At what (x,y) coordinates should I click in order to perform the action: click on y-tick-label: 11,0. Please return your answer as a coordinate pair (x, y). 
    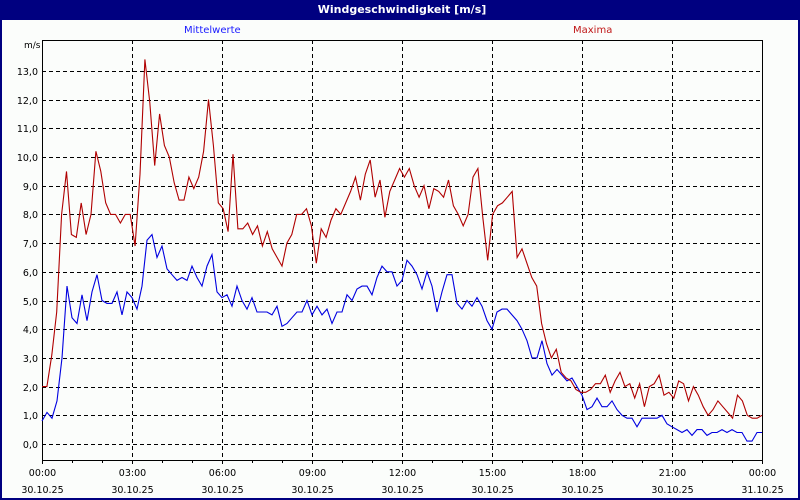
    Looking at the image, I should click on (27, 129).